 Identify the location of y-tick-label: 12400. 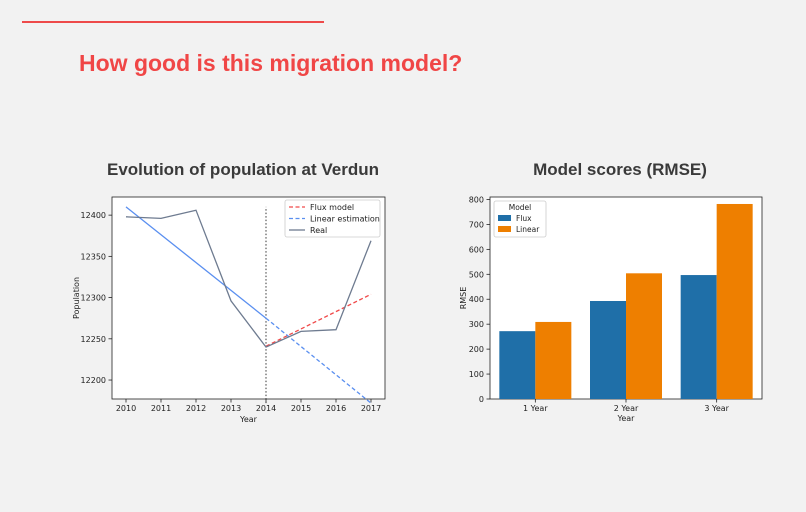
(93, 215).